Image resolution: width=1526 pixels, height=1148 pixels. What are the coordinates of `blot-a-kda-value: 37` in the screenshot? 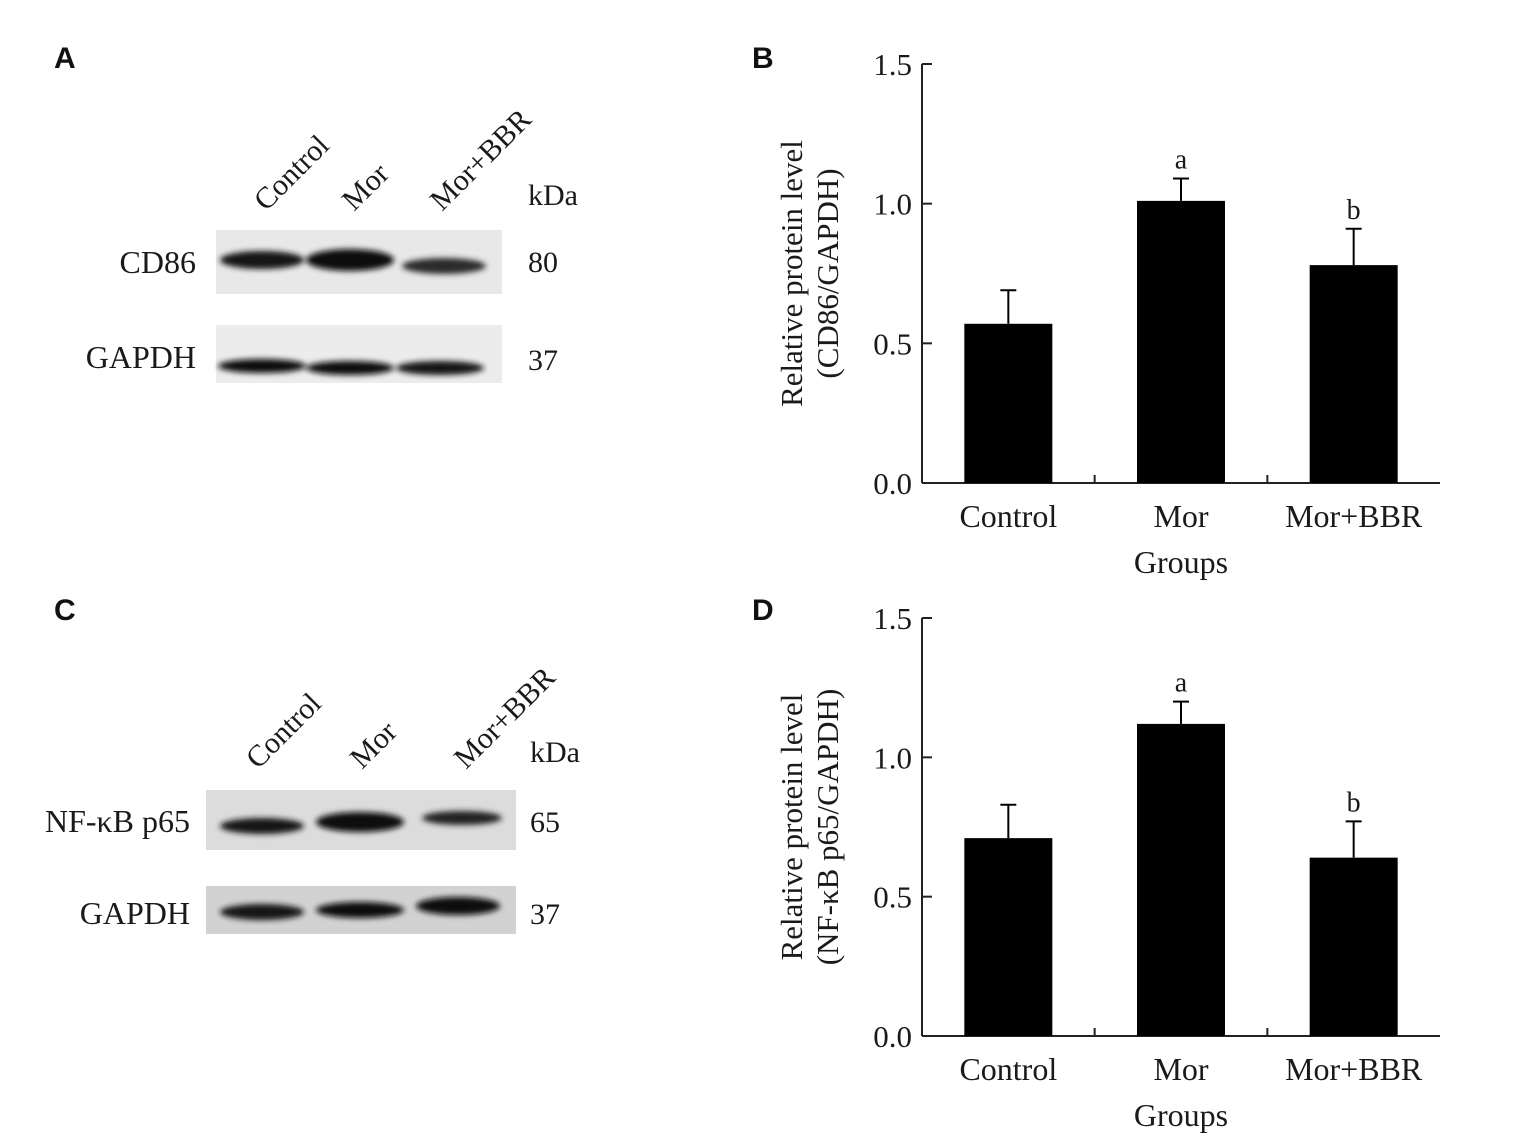 It's located at (543, 360).